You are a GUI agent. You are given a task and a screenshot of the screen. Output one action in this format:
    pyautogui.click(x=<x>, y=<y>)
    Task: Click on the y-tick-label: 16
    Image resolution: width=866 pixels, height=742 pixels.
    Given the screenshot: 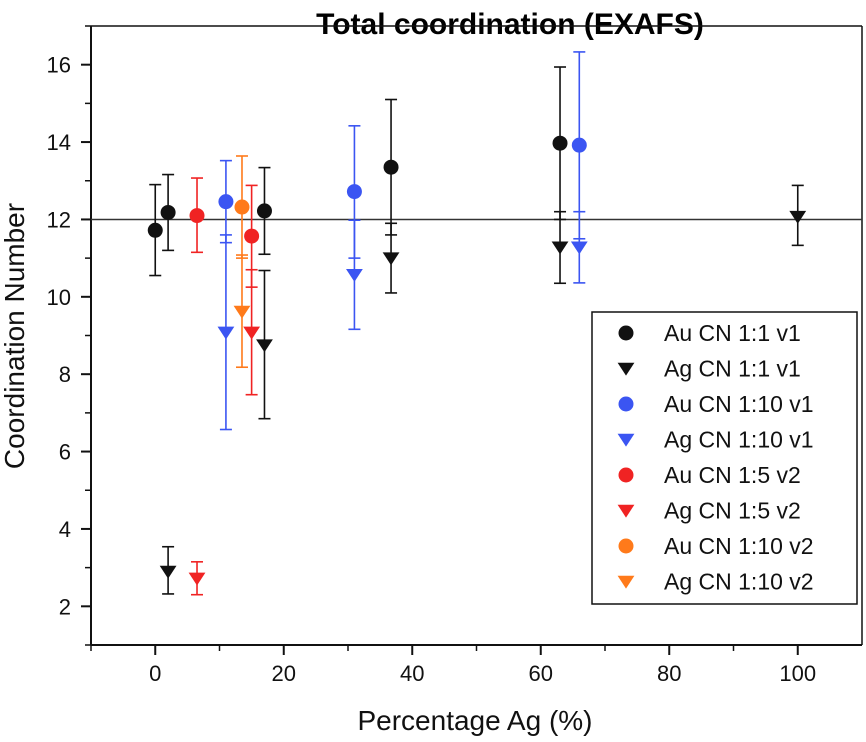 What is the action you would take?
    pyautogui.click(x=59, y=65)
    